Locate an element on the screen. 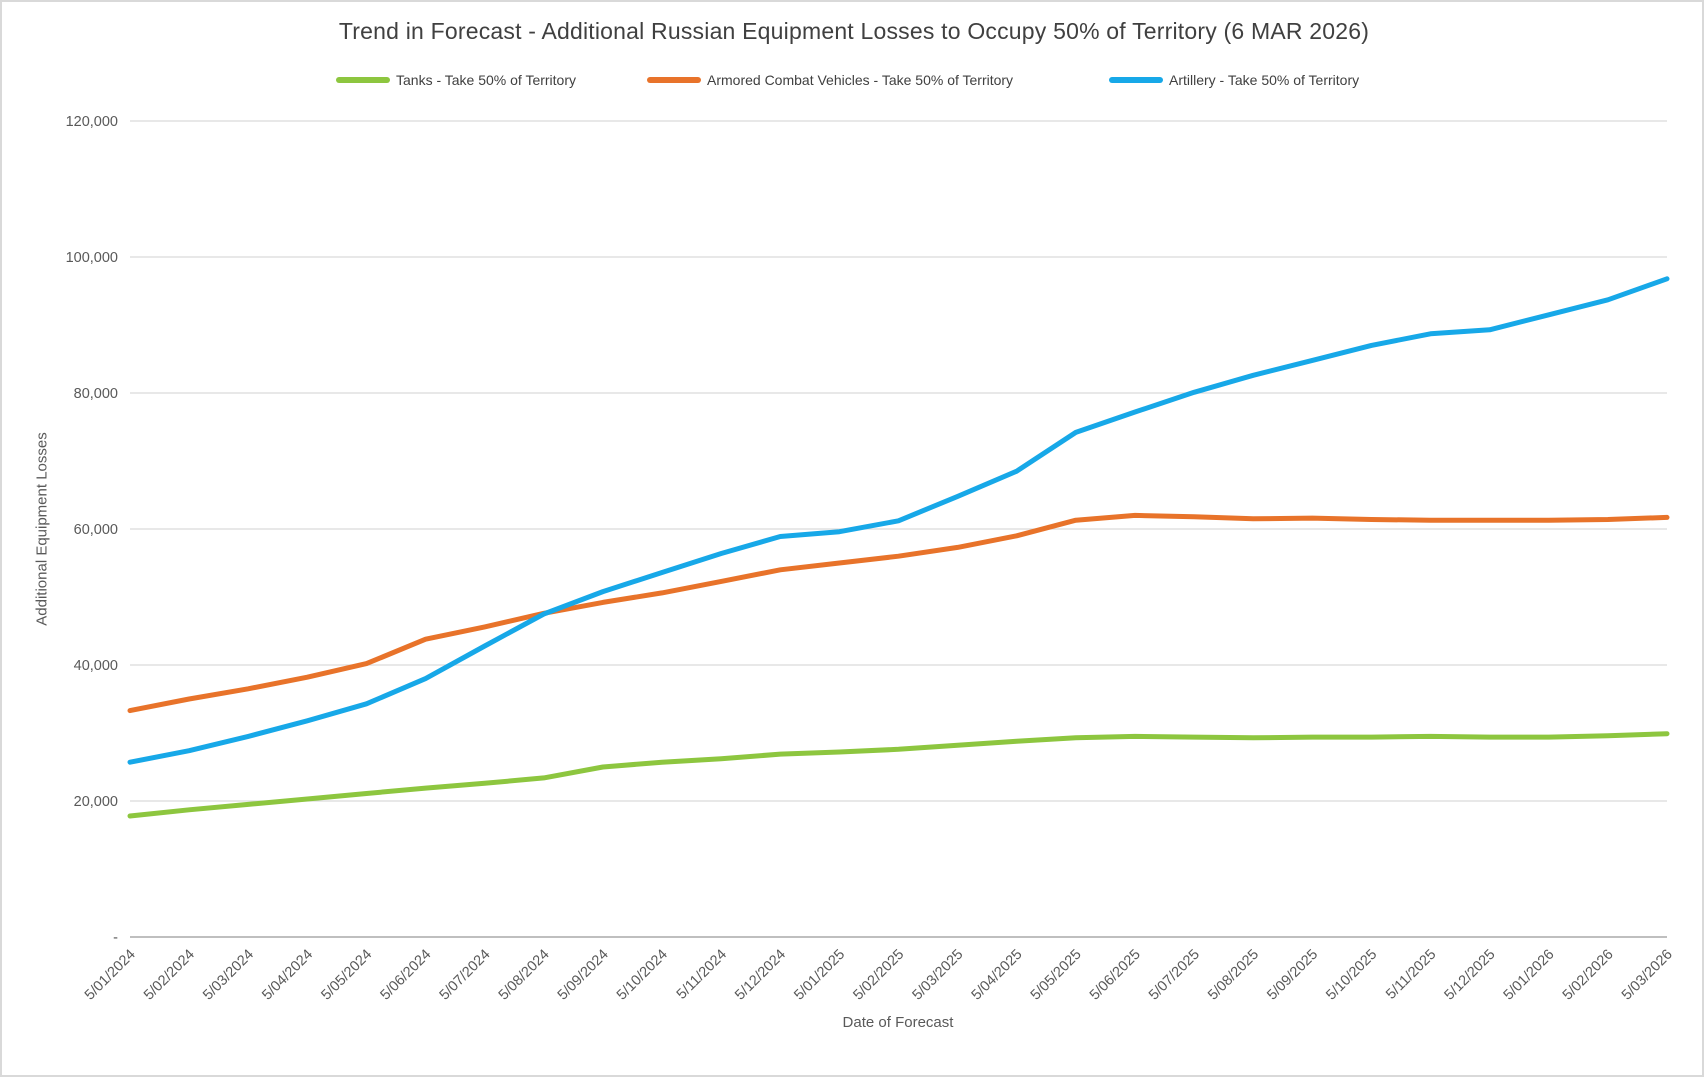  x-tick-label: 5/01/2026 is located at coordinates (1529, 975).